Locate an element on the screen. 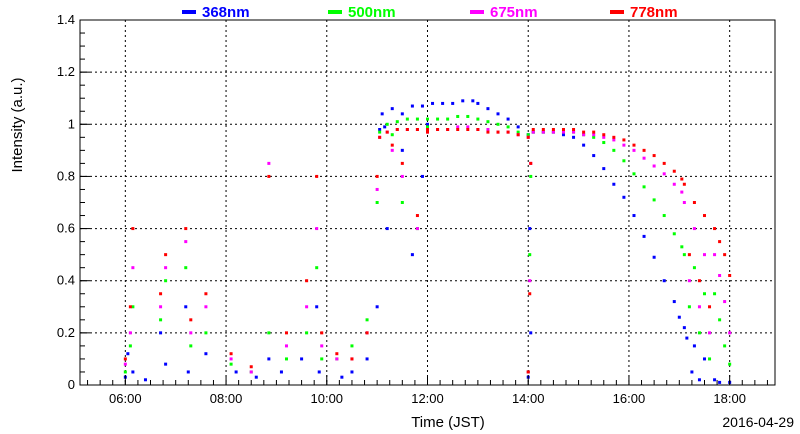  x-tick-label: 10:00 is located at coordinates (327, 398).